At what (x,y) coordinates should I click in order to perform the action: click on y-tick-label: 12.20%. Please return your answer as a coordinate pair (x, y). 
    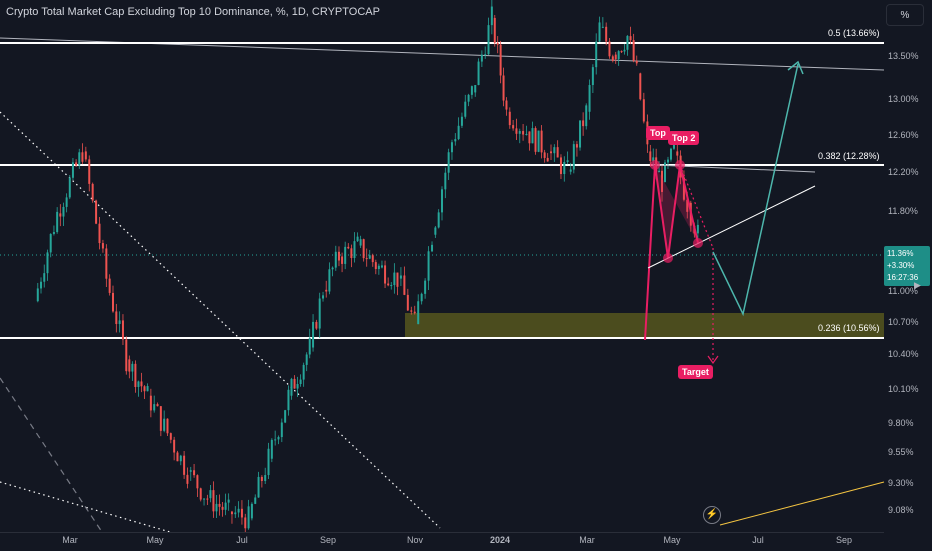
    Looking at the image, I should click on (903, 172).